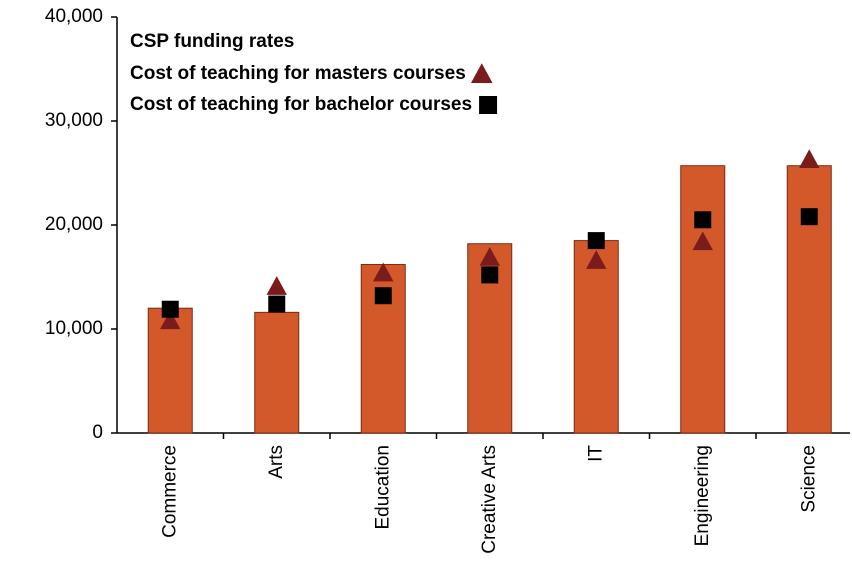 Image resolution: width=852 pixels, height=585 pixels. Describe the element at coordinates (808, 479) in the screenshot. I see `x-tick-label: Science` at that location.